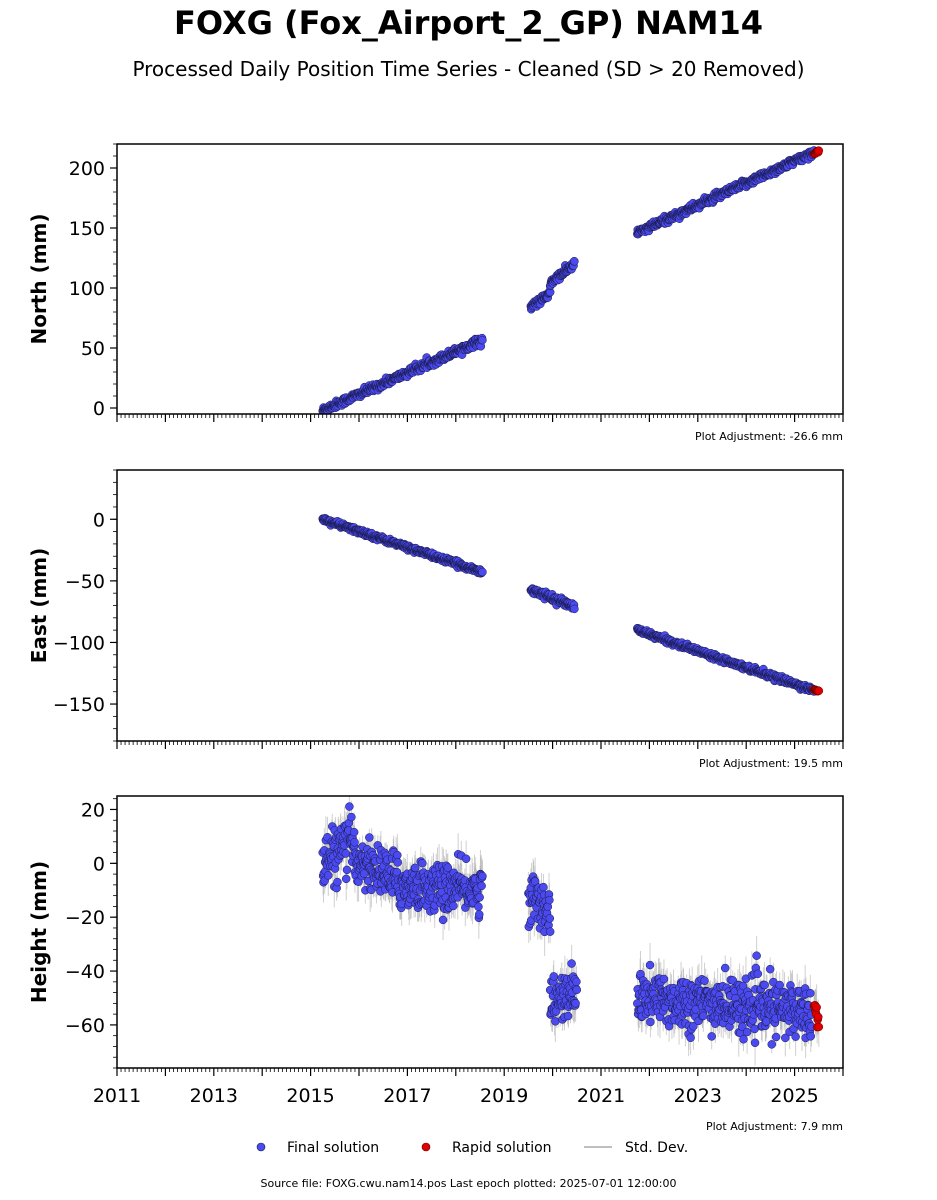  I want to click on y-axis-label: East (mm), so click(39, 606).